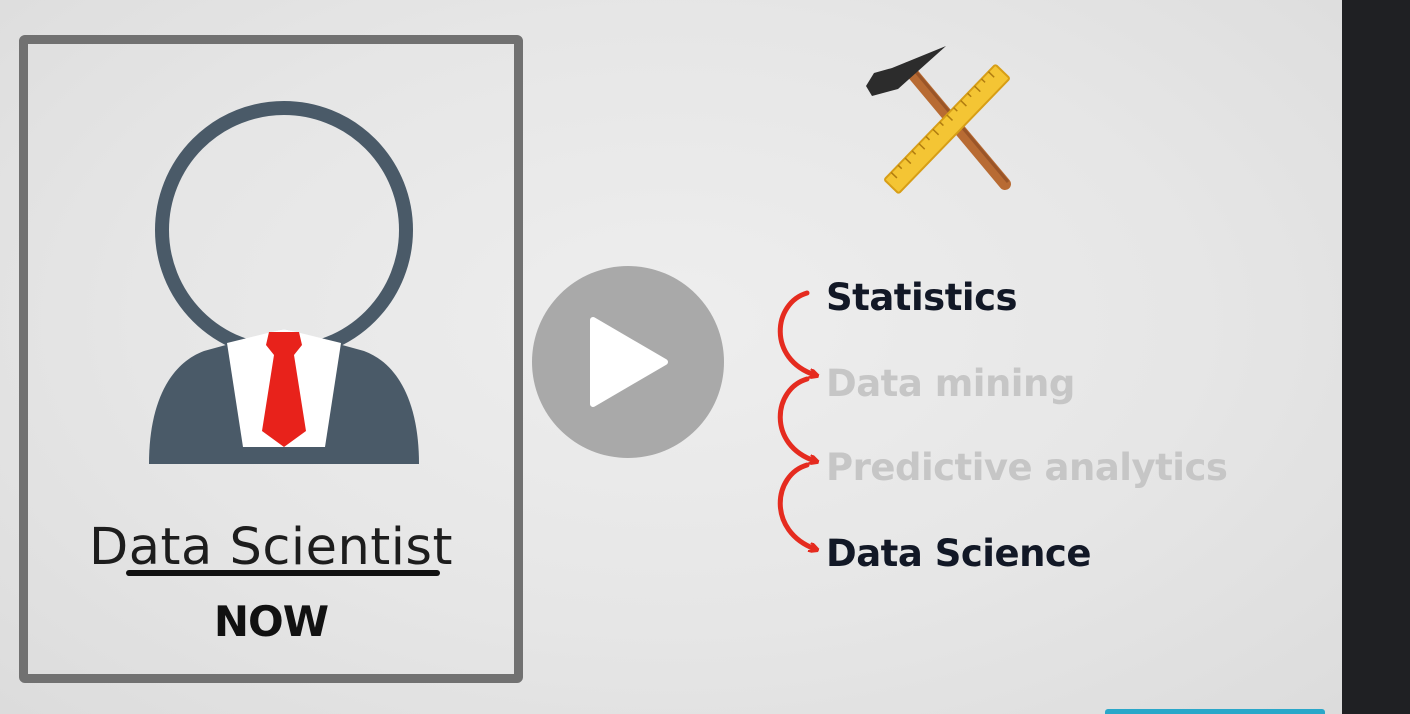 The width and height of the screenshot is (1410, 714). What do you see at coordinates (958, 553) in the screenshot?
I see `evolution-item-data-science: Data Science` at bounding box center [958, 553].